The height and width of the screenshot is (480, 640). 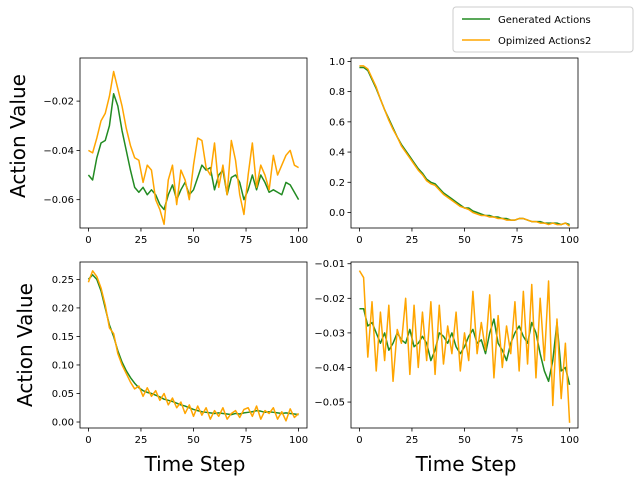 What do you see at coordinates (337, 122) in the screenshot?
I see `y-tick-label: 0.6` at bounding box center [337, 122].